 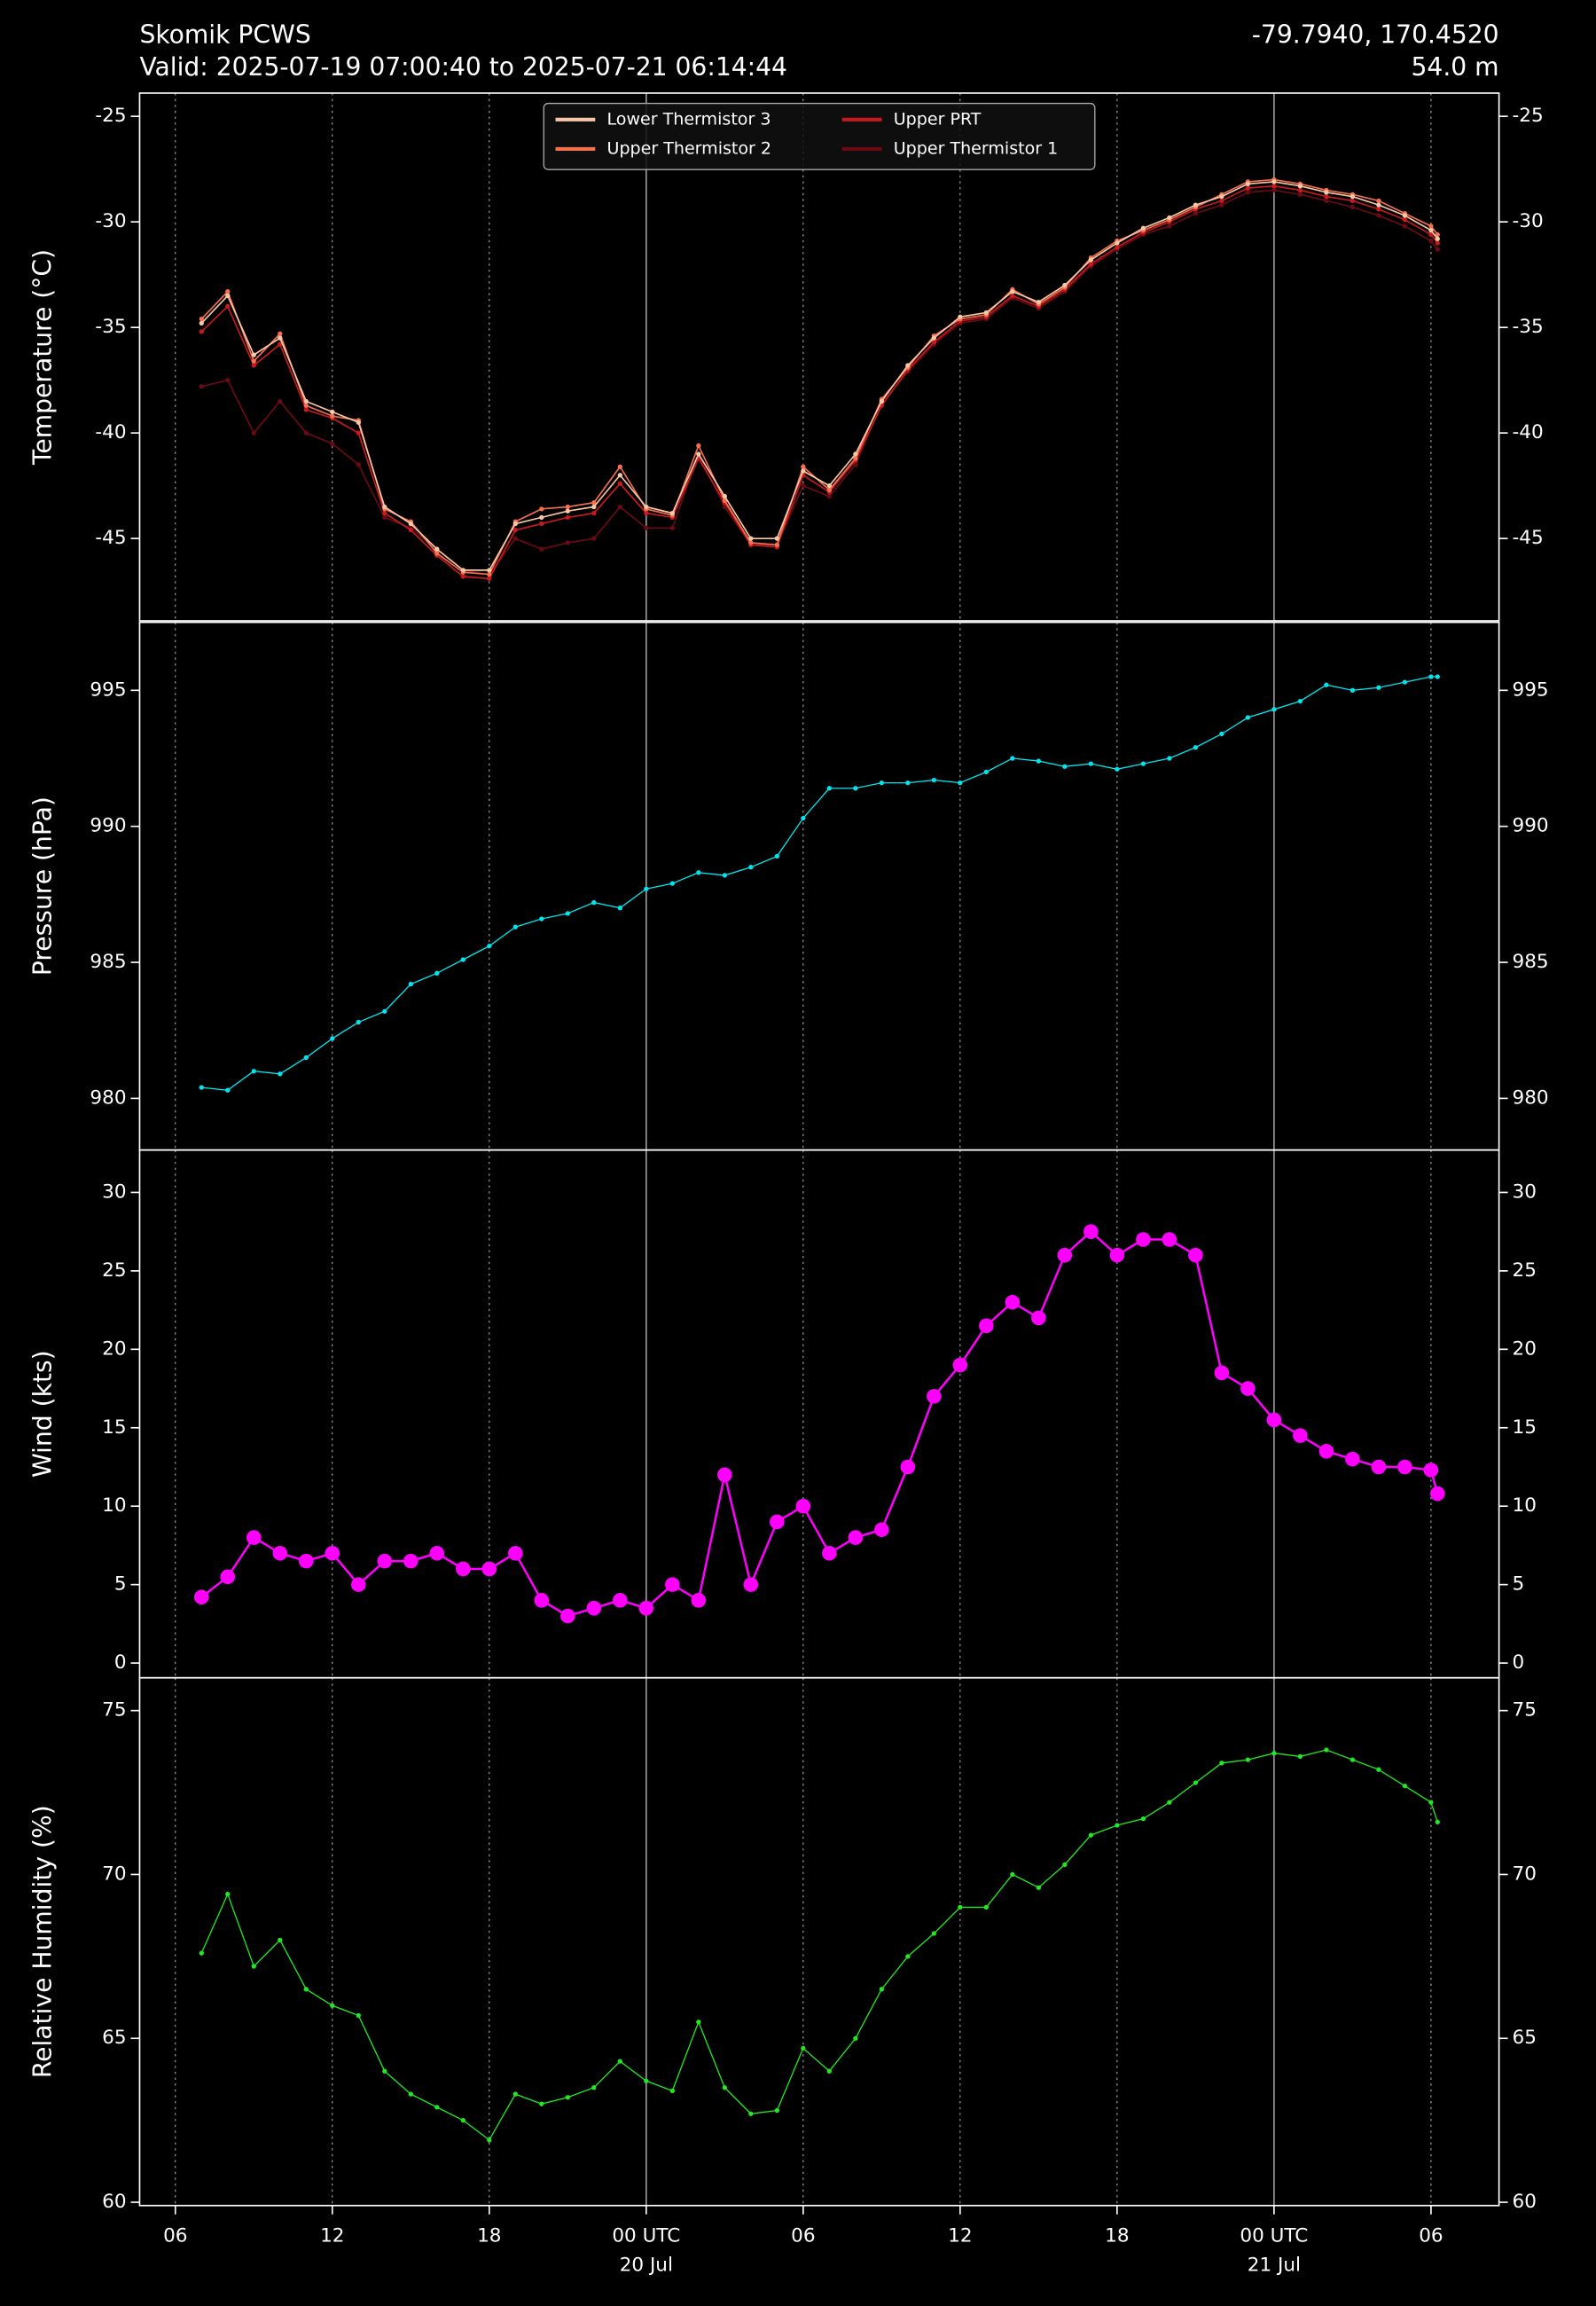 What do you see at coordinates (938, 119) in the screenshot?
I see `legend-label: Upper PRT` at bounding box center [938, 119].